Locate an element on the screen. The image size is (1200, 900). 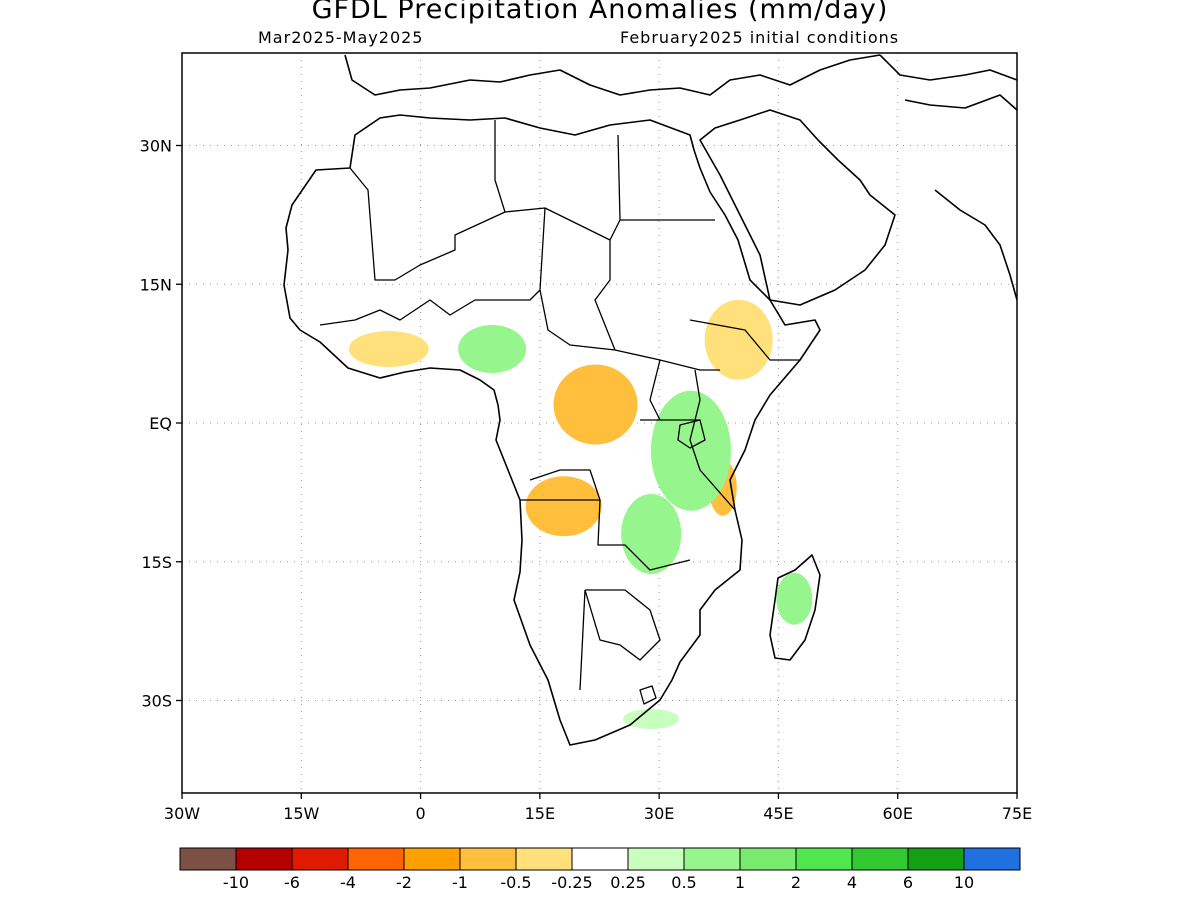
lat-tick-label: 15S is located at coordinates (156, 562).